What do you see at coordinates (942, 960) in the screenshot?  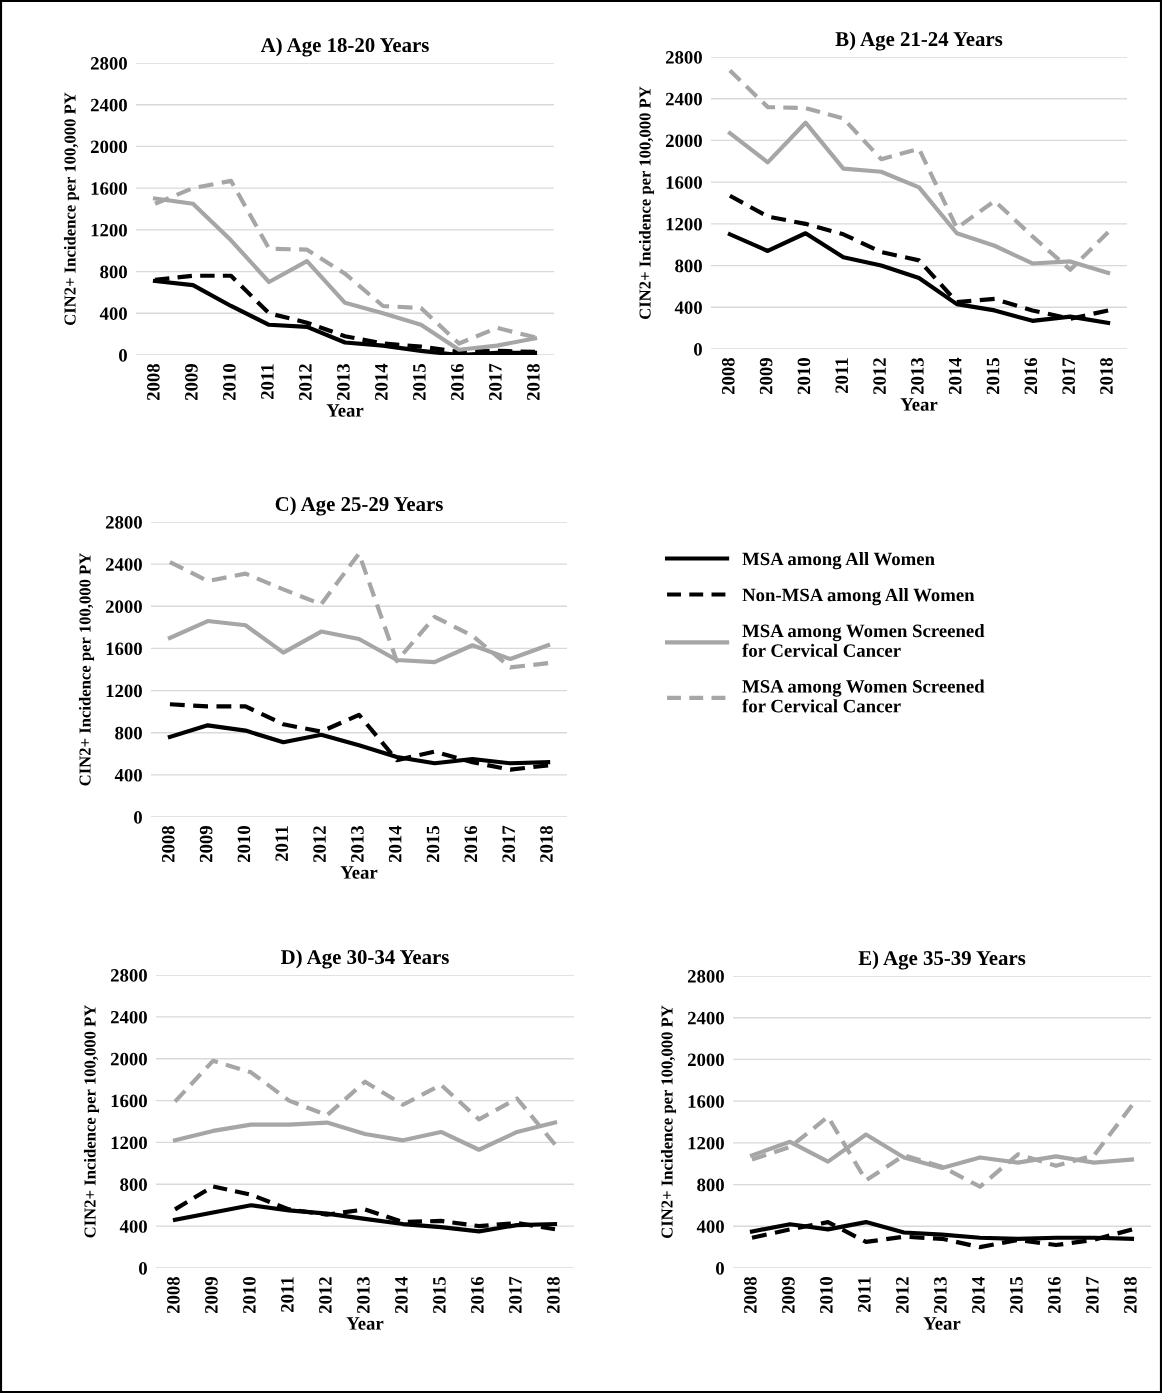 I see `chart-title: E) Age 35-39 Years` at bounding box center [942, 960].